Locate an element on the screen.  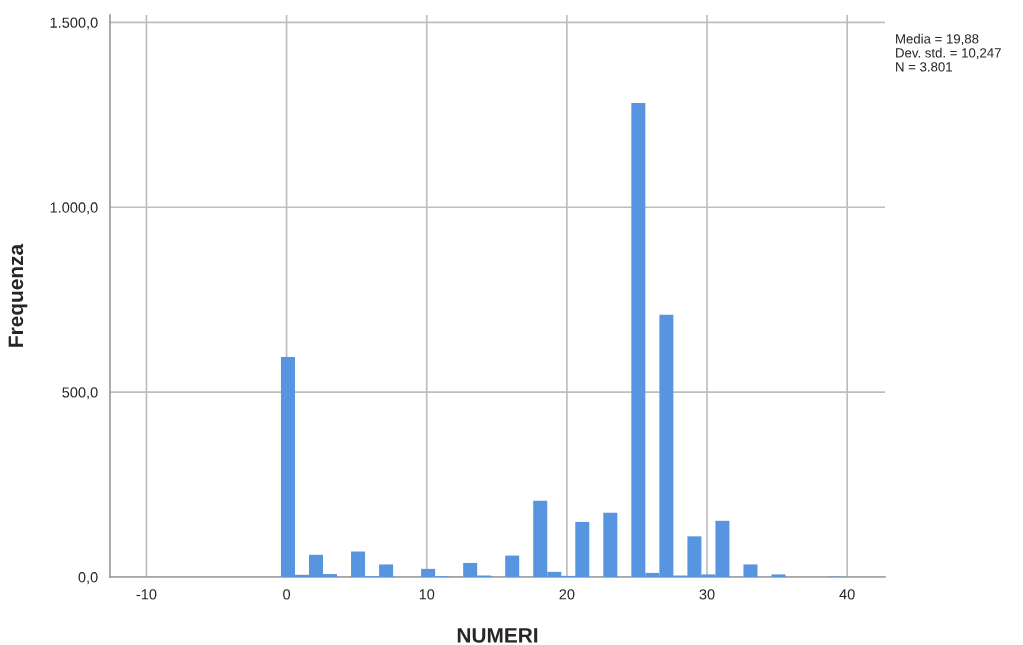
y-axis-title: Frequenza is located at coordinates (18, 295).